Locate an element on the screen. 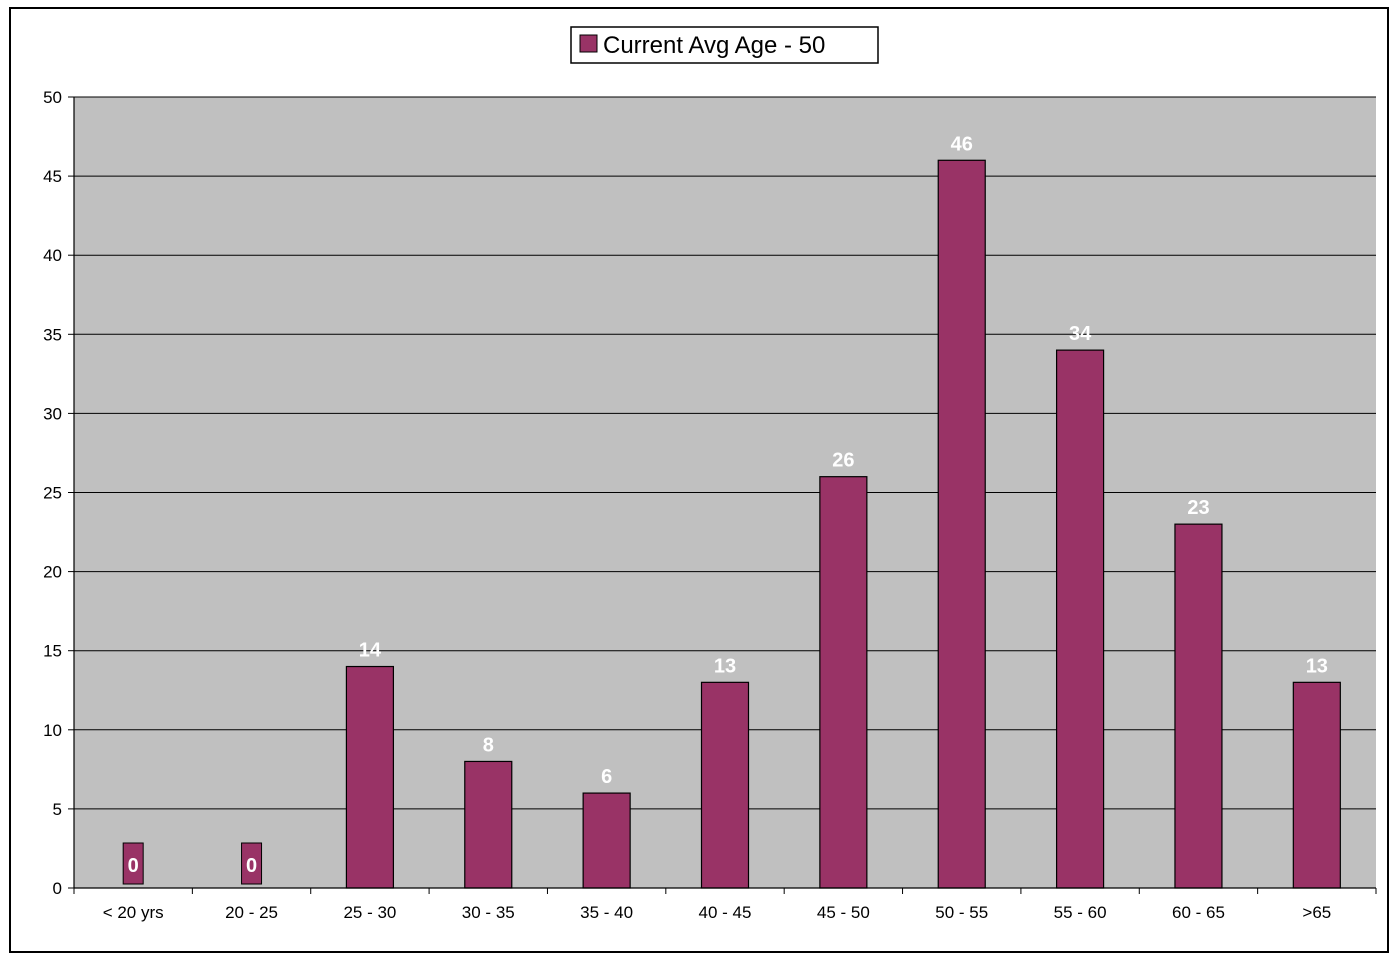 This screenshot has height=957, width=1393. y-axis-tick-labels: 0 5 10 15 20 25 30 35 40 45 50 is located at coordinates (52, 493).